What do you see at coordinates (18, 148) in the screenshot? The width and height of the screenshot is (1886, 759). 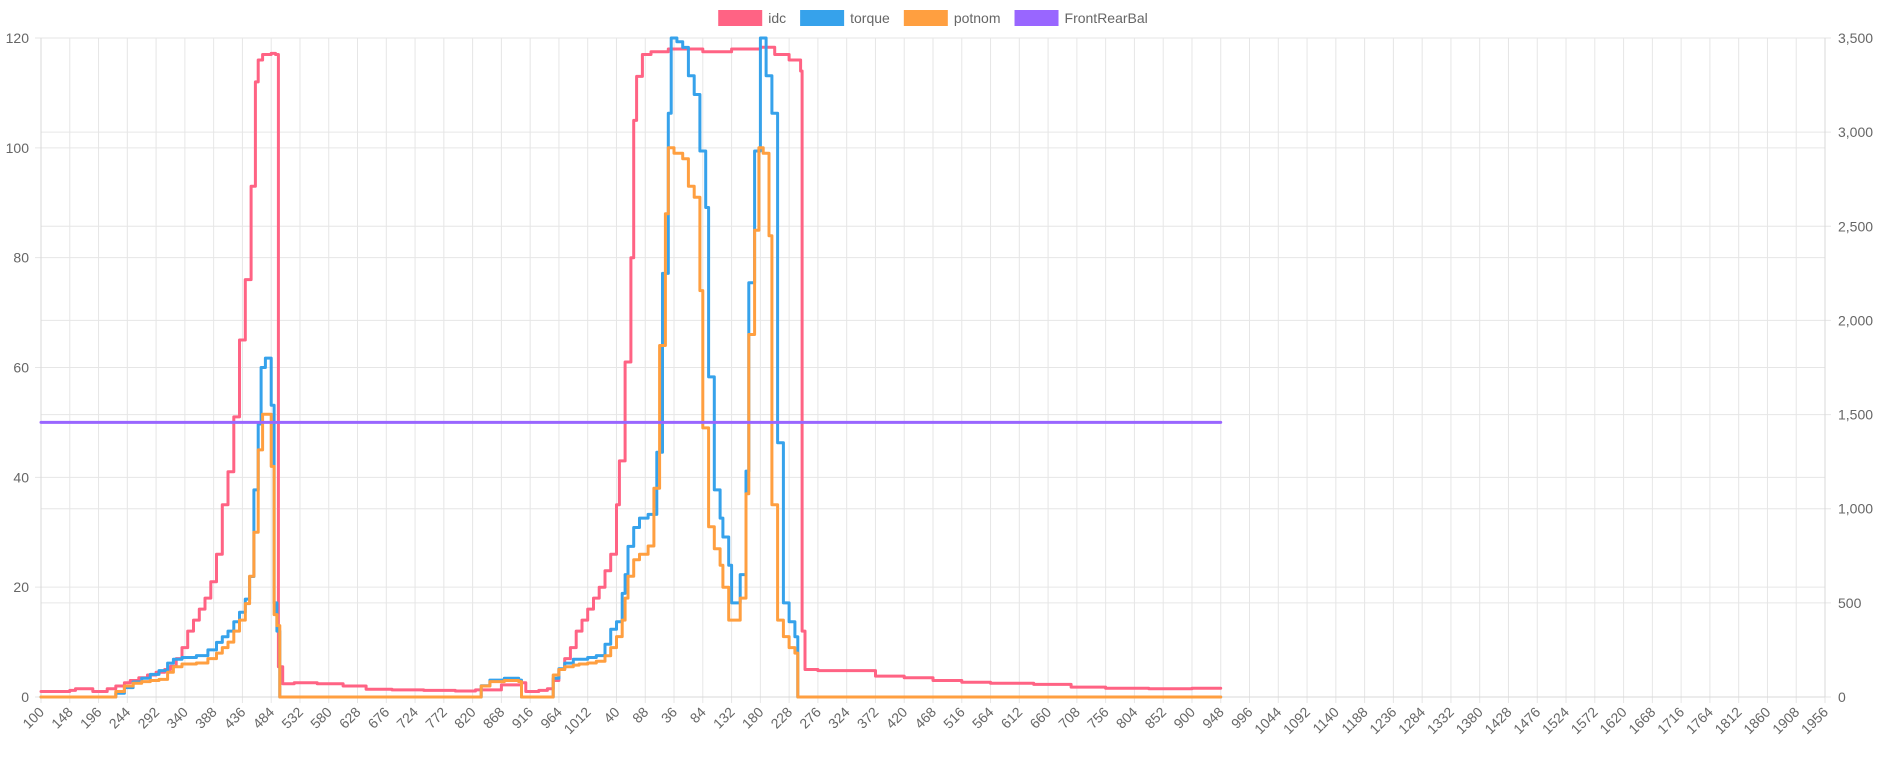 I see `y-left-tick-label: 100` at bounding box center [18, 148].